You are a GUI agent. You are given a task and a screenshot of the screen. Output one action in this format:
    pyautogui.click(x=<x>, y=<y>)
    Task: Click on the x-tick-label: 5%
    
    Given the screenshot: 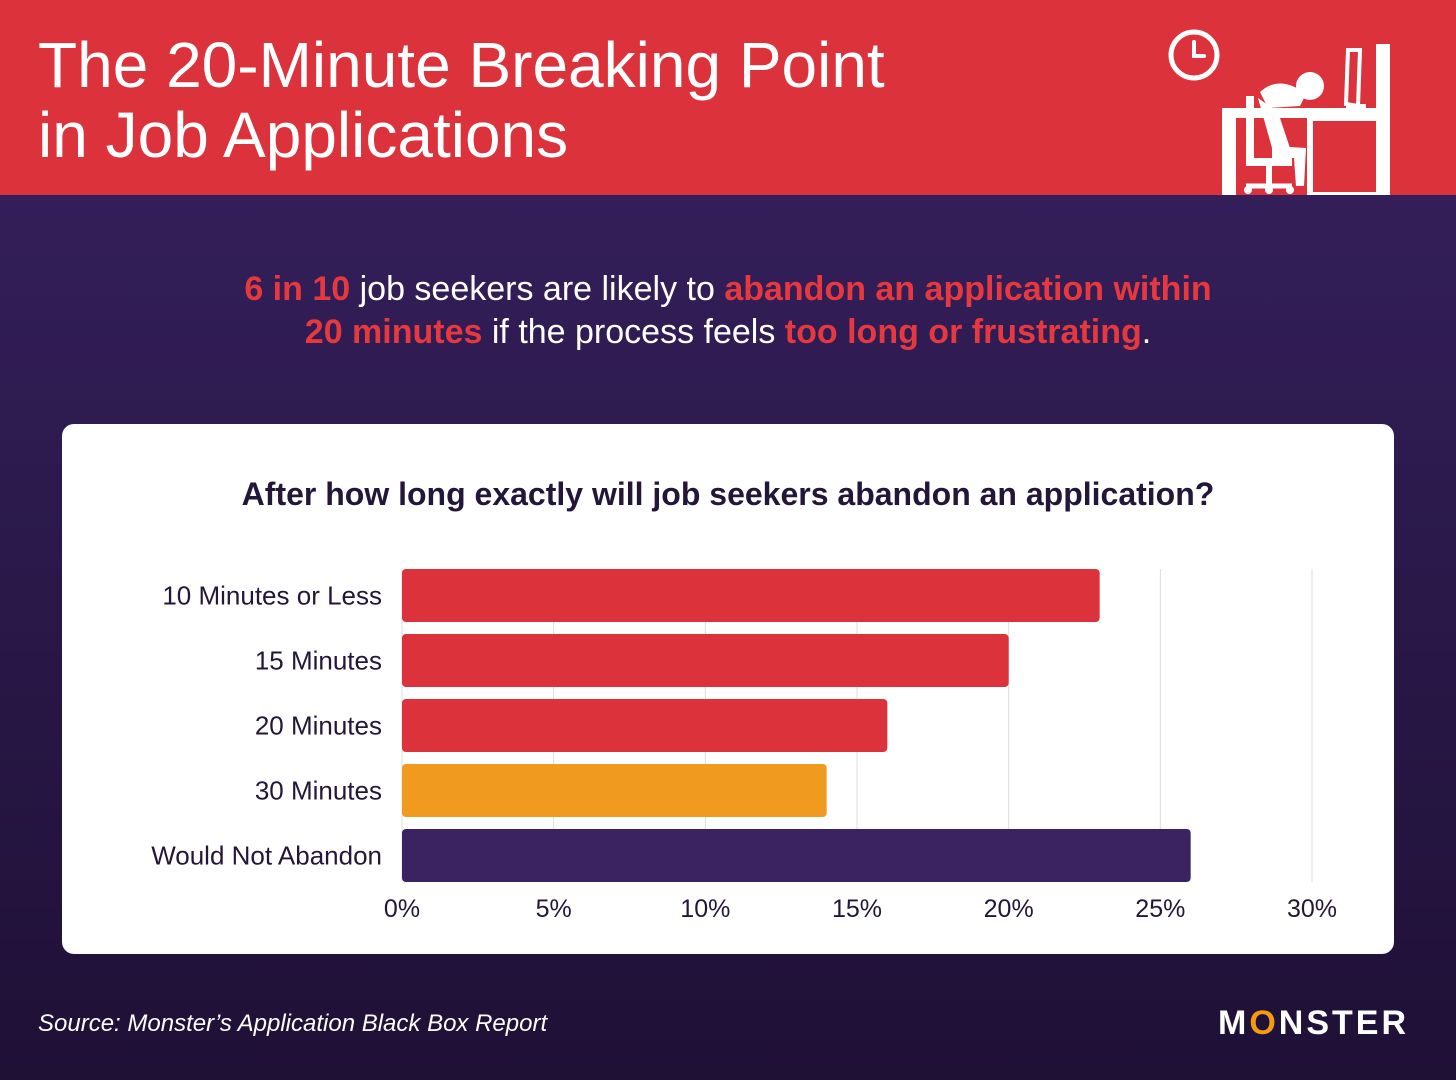 What is the action you would take?
    pyautogui.click(x=554, y=909)
    